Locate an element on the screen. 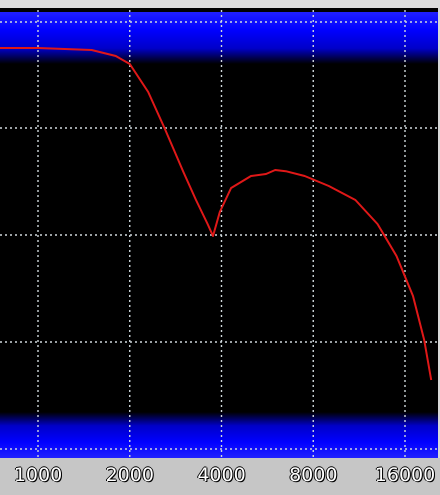 The image size is (440, 495). x-tick-label-4000: 4000 is located at coordinates (221, 475).